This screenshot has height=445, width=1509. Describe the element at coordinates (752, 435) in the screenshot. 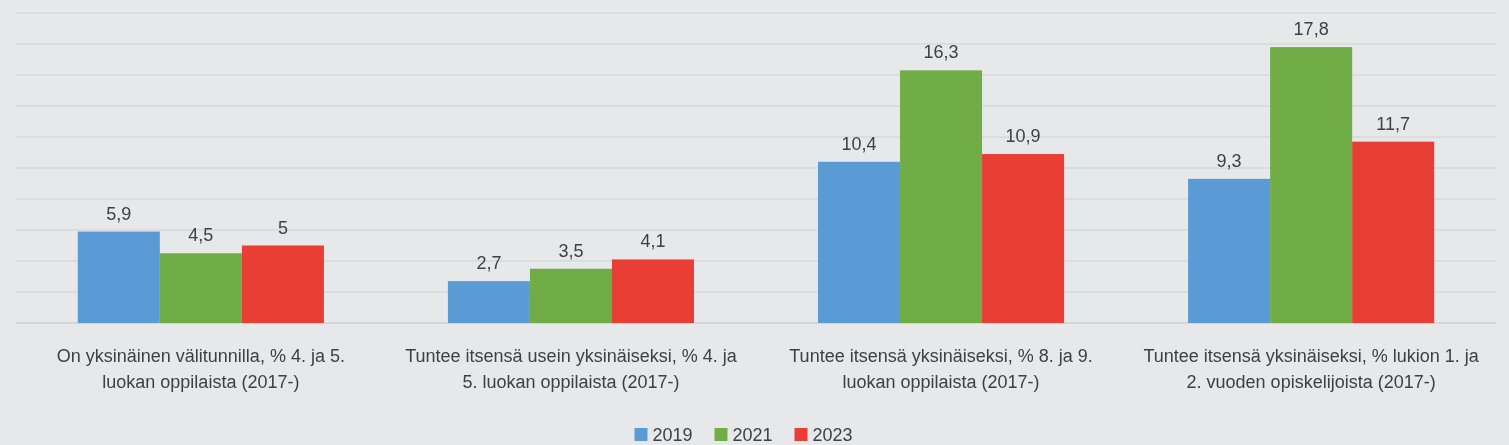

I see `legend-label: 2021` at that location.